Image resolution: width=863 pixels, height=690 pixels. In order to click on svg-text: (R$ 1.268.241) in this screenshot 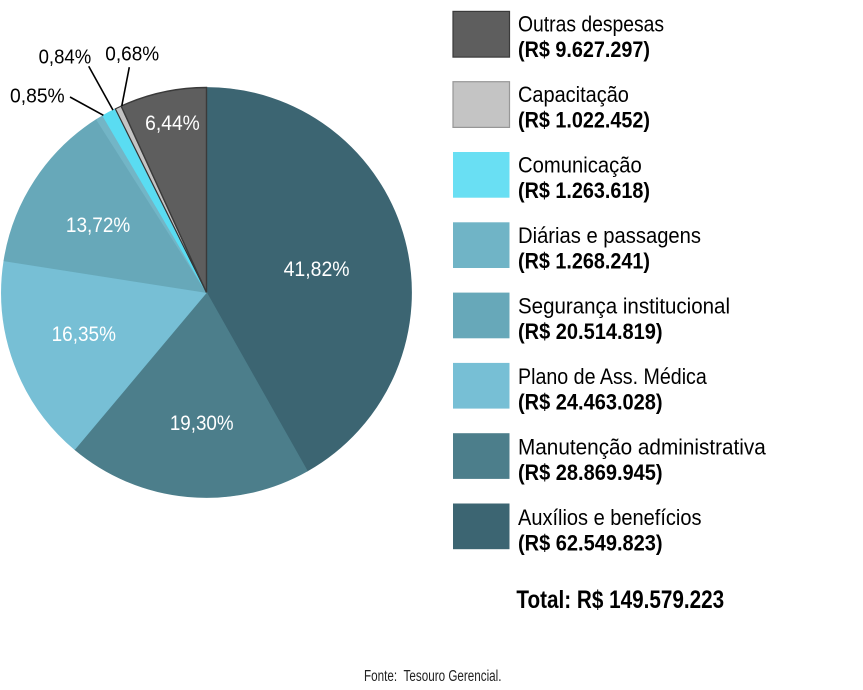, I will do `click(584, 261)`.